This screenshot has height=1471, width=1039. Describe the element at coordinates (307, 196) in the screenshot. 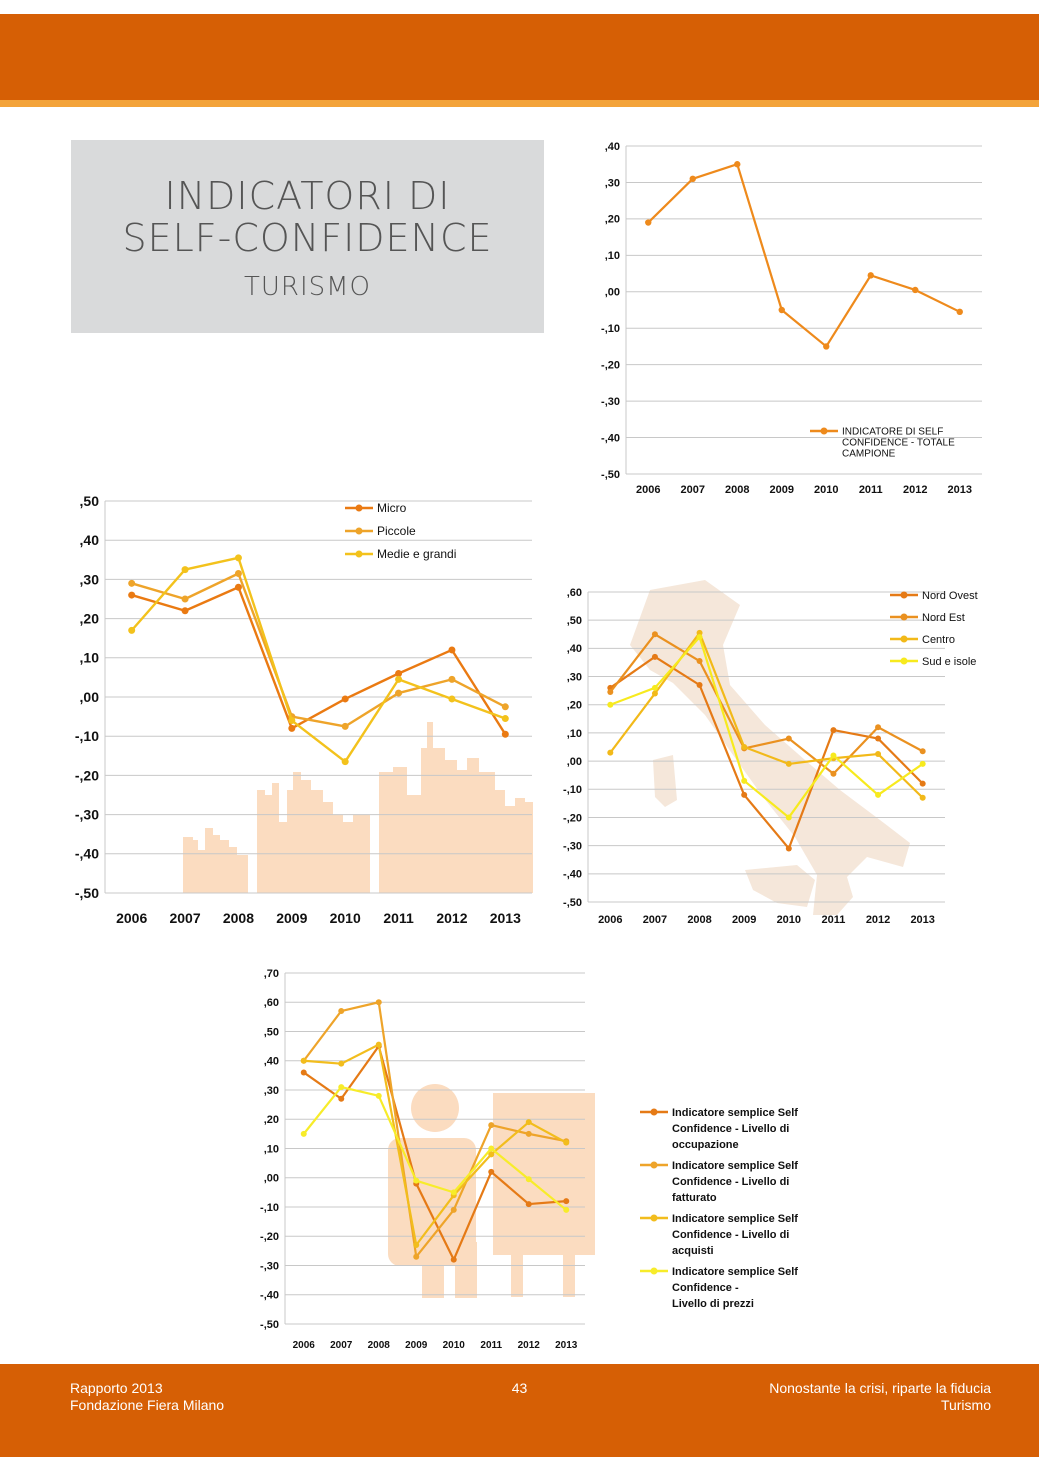

I see `title-line-1: INDICATORI DI` at that location.